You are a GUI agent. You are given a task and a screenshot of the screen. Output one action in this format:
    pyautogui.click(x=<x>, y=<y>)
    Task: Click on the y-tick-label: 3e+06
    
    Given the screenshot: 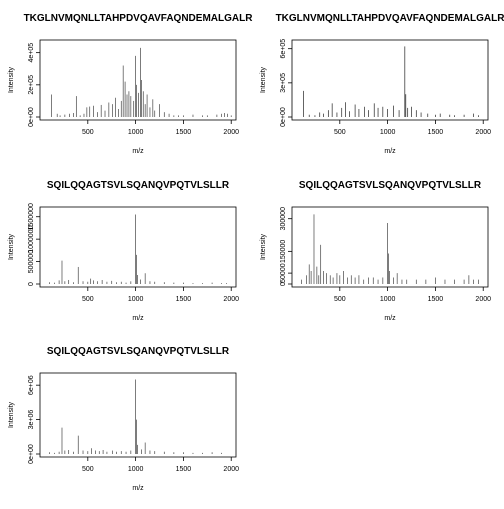 What is the action you would take?
    pyautogui.click(x=31, y=420)
    